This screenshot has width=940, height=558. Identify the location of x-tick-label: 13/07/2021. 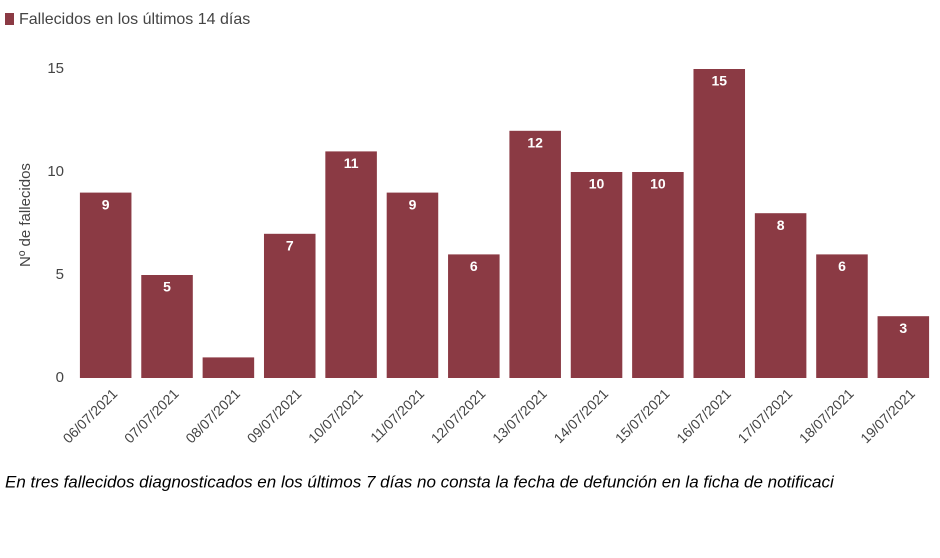
(519, 415).